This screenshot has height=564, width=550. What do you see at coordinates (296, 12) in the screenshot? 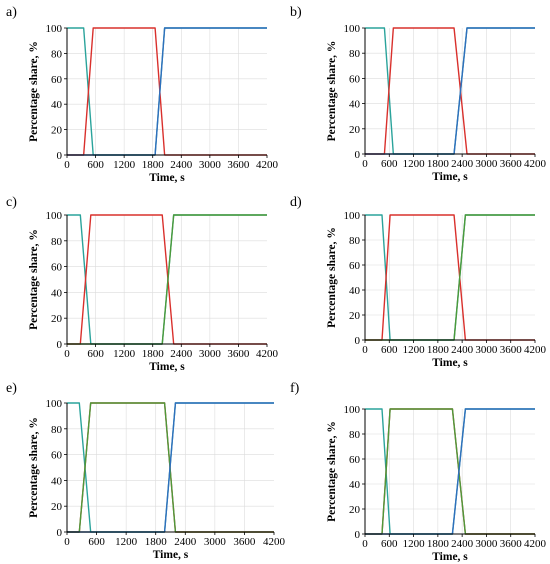
I see `panel-label: b)` at bounding box center [296, 12].